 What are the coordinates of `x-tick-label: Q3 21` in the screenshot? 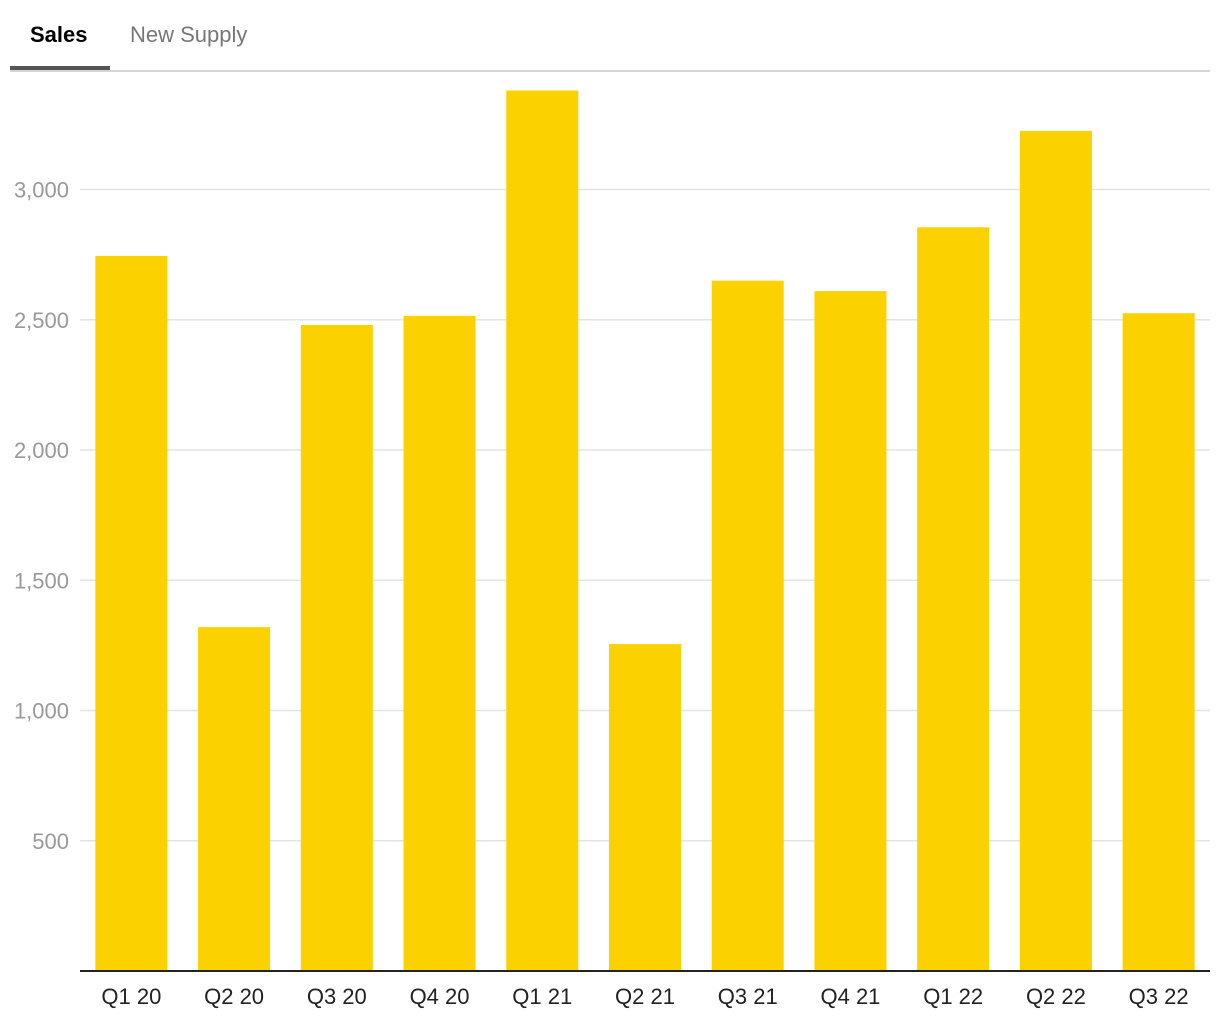 It's located at (748, 996).